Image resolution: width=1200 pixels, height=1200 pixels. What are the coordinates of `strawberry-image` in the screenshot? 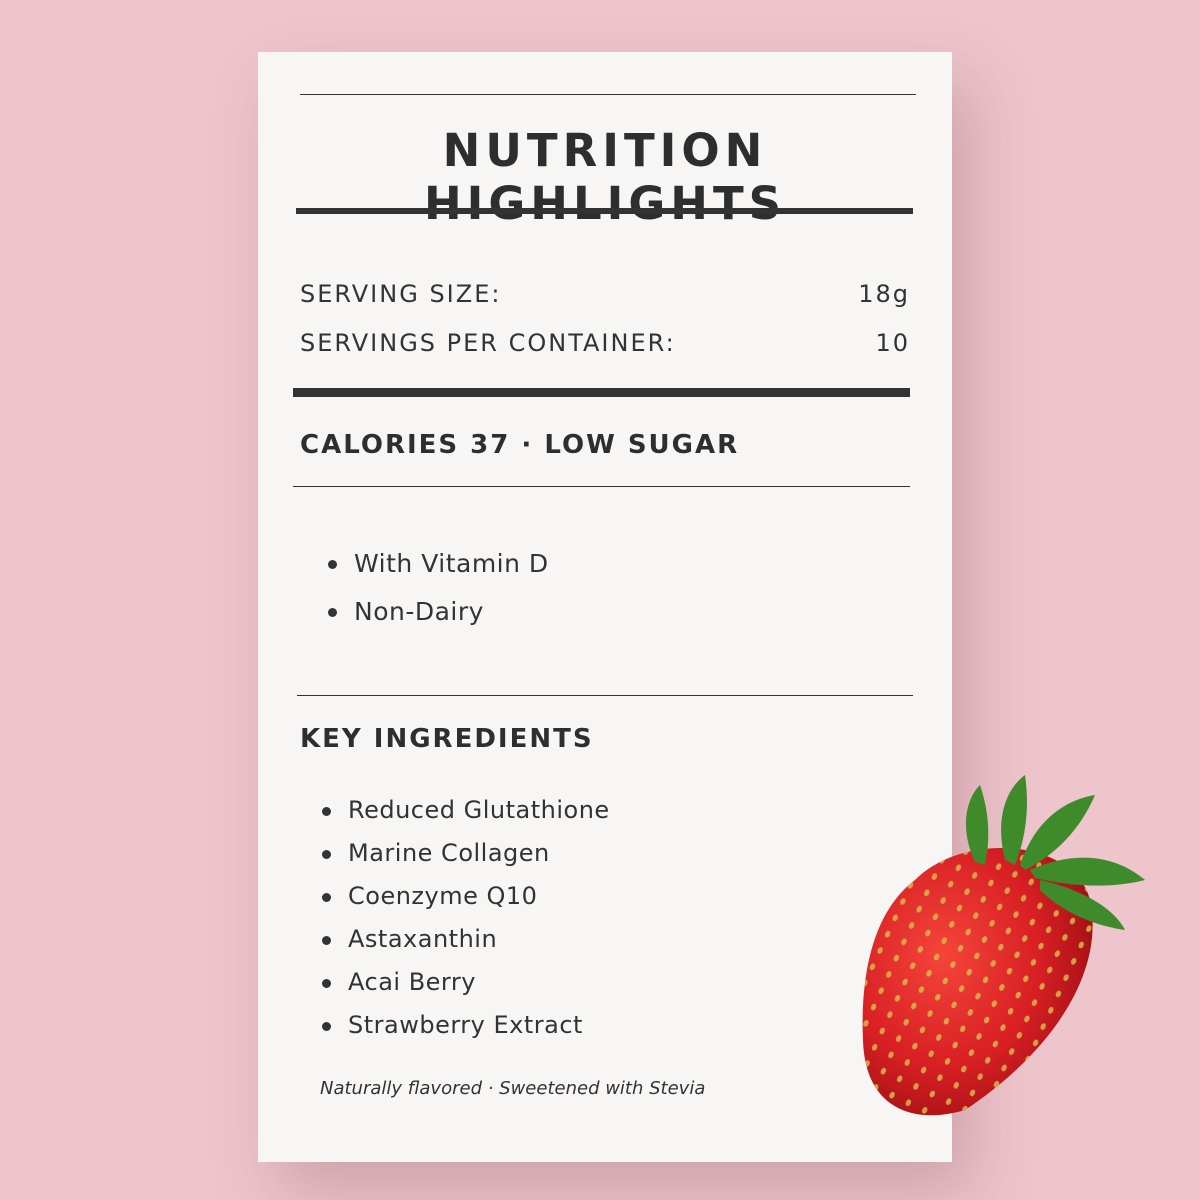 It's located at (1003, 945).